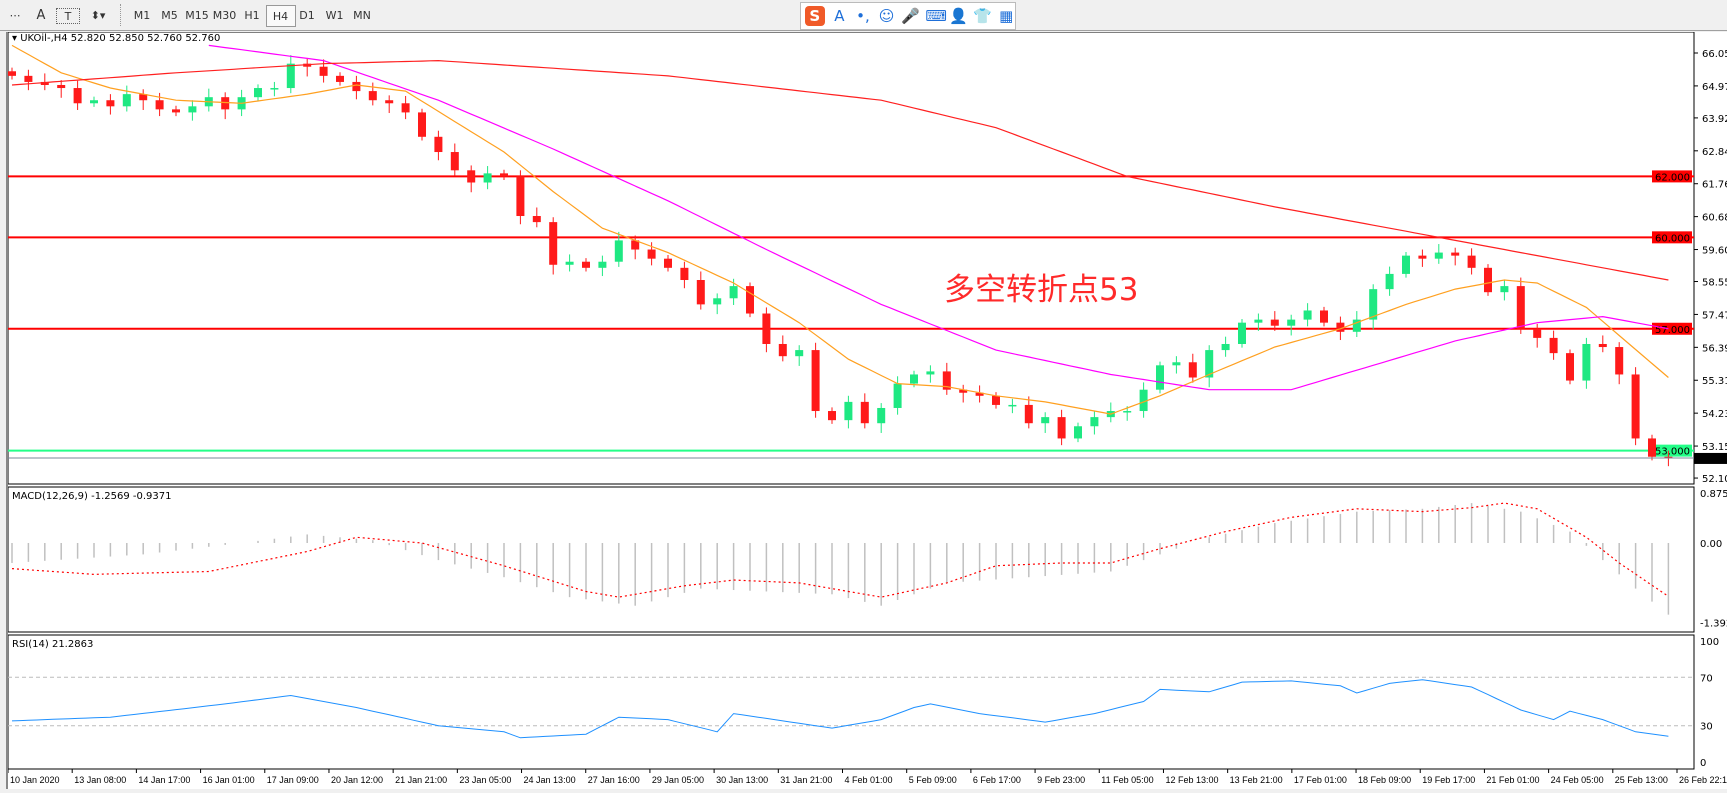 This screenshot has width=1727, height=793. I want to click on rsi-line, so click(840, 709).